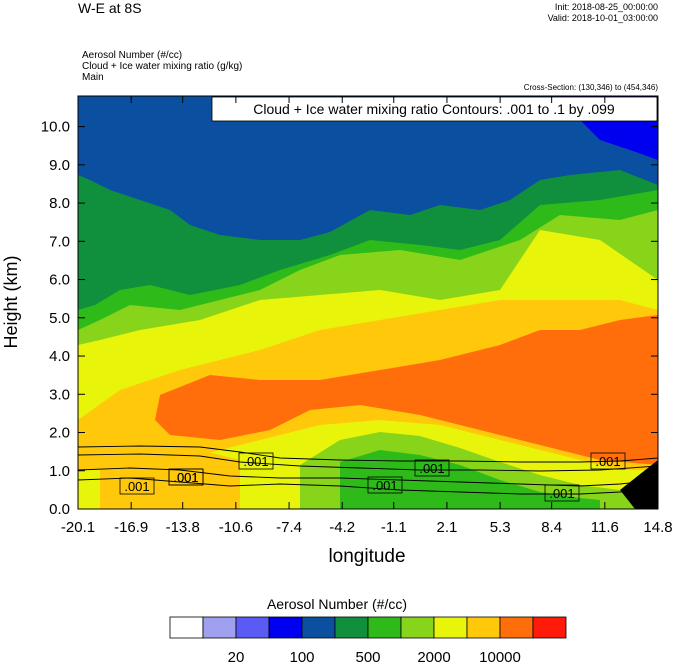 The width and height of the screenshot is (674, 667). What do you see at coordinates (59, 356) in the screenshot?
I see `y-tick-label: 4.0` at bounding box center [59, 356].